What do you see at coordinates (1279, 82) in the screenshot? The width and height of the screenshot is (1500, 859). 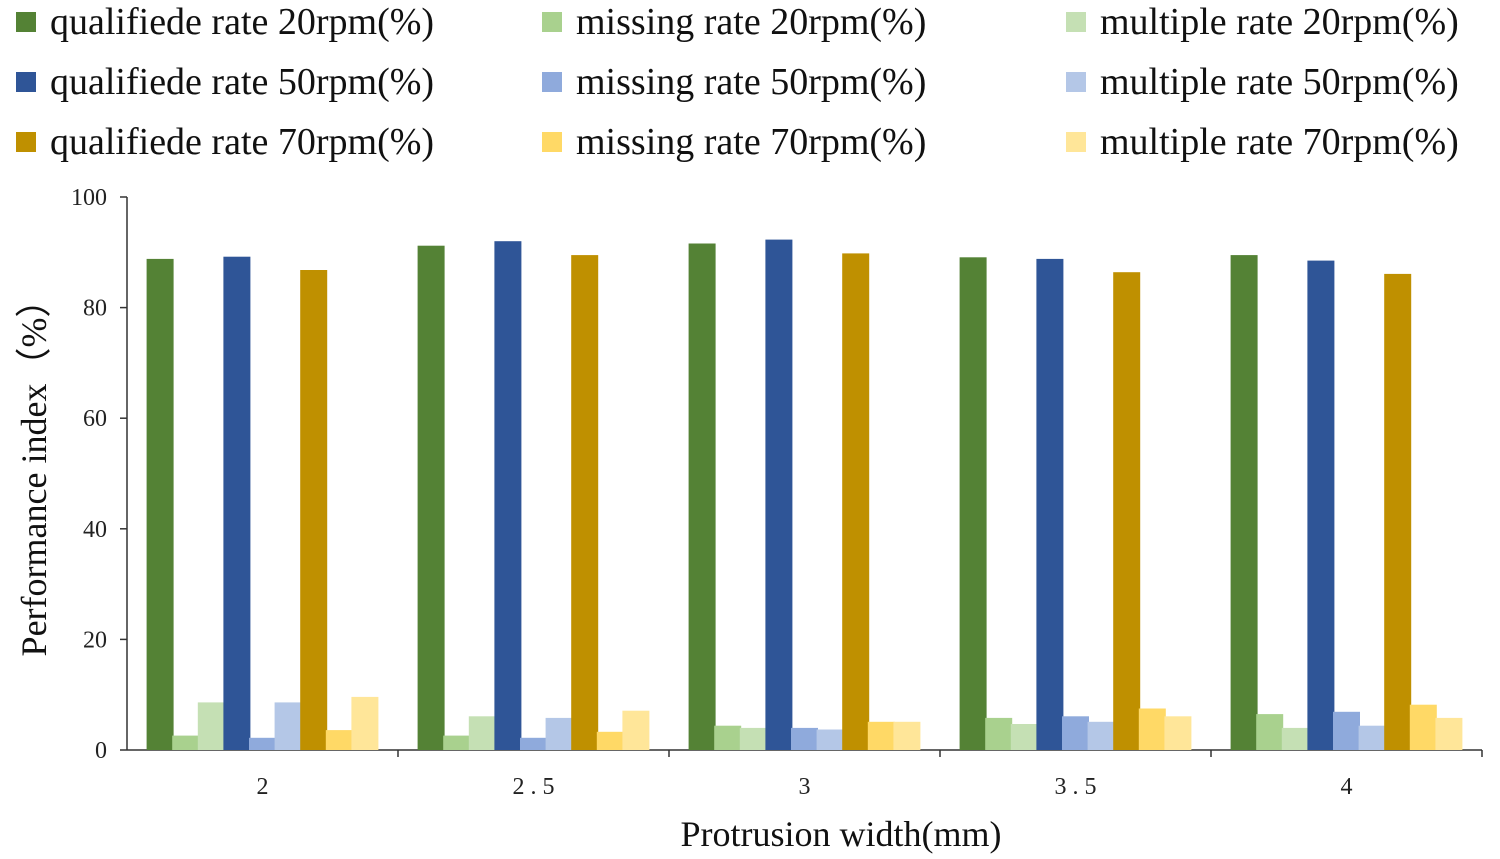 I see `legend-label: multiple rate 50rpm(%)` at bounding box center [1279, 82].